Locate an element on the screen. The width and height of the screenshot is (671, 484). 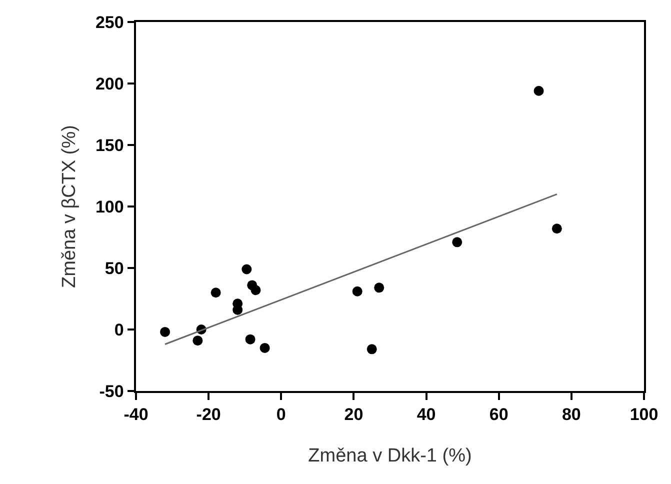
x-tick-label: 60 is located at coordinates (498, 414).